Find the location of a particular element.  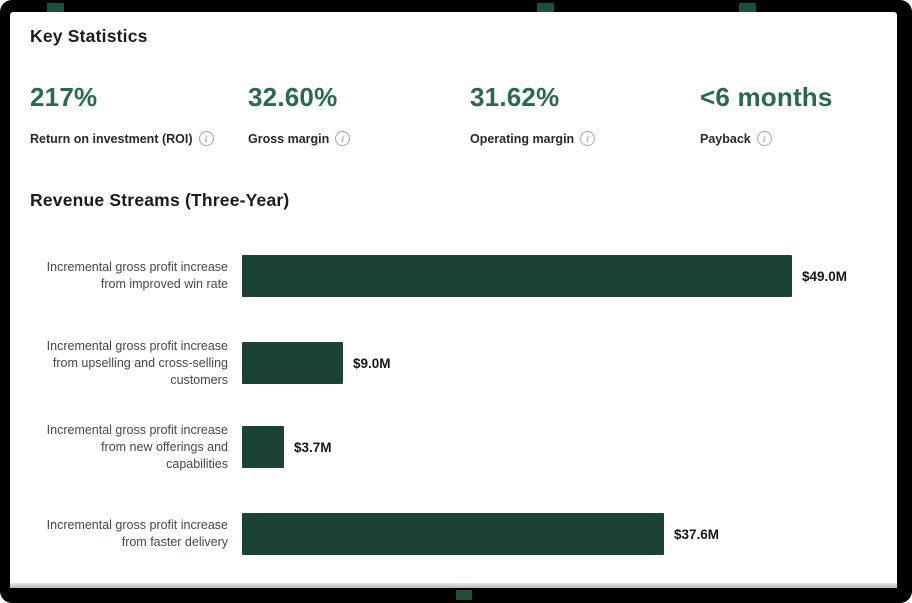

stat-value: 217% is located at coordinates (64, 97).